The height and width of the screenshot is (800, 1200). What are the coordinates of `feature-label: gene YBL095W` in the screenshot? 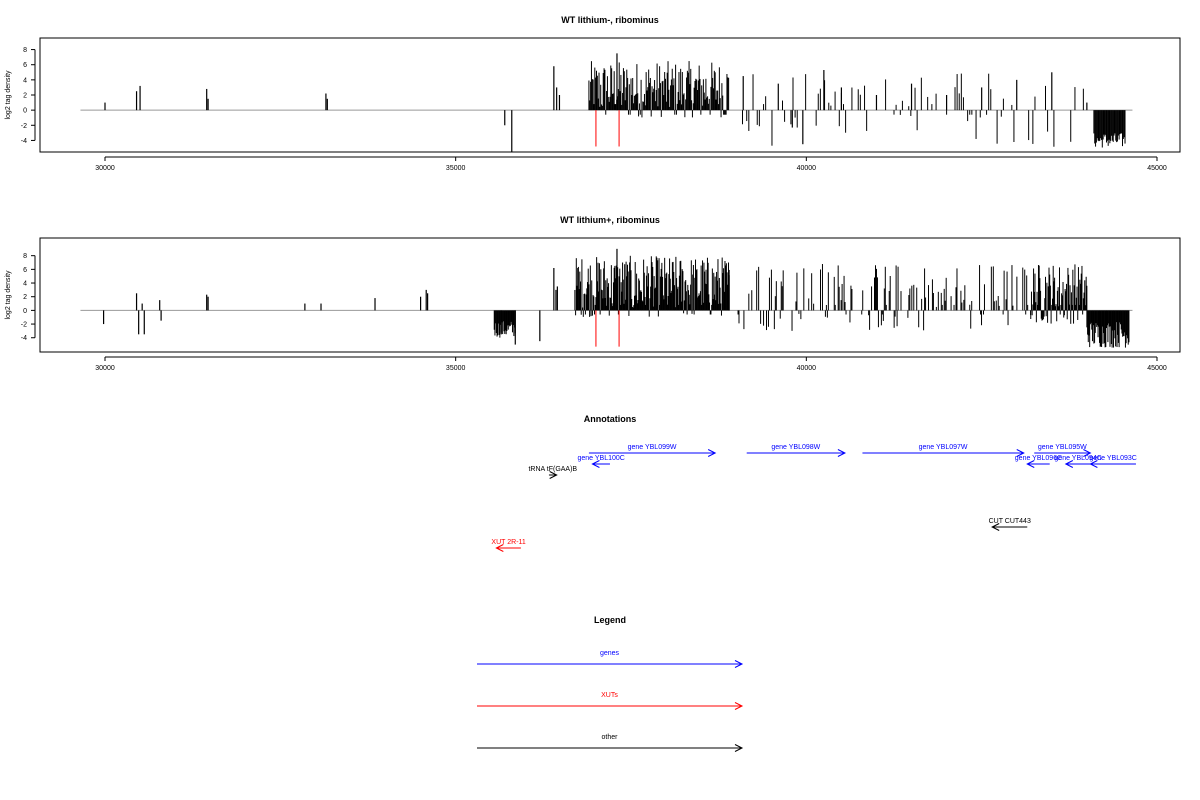 It's located at (1062, 447).